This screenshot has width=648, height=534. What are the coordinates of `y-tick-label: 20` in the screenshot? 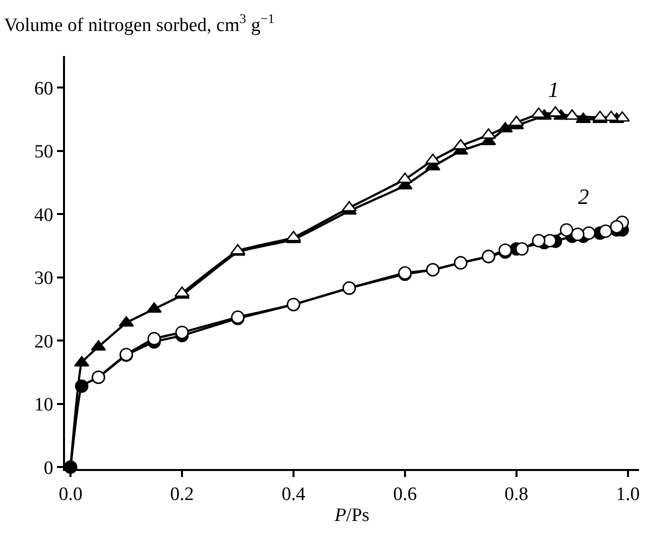 It's located at (44, 341).